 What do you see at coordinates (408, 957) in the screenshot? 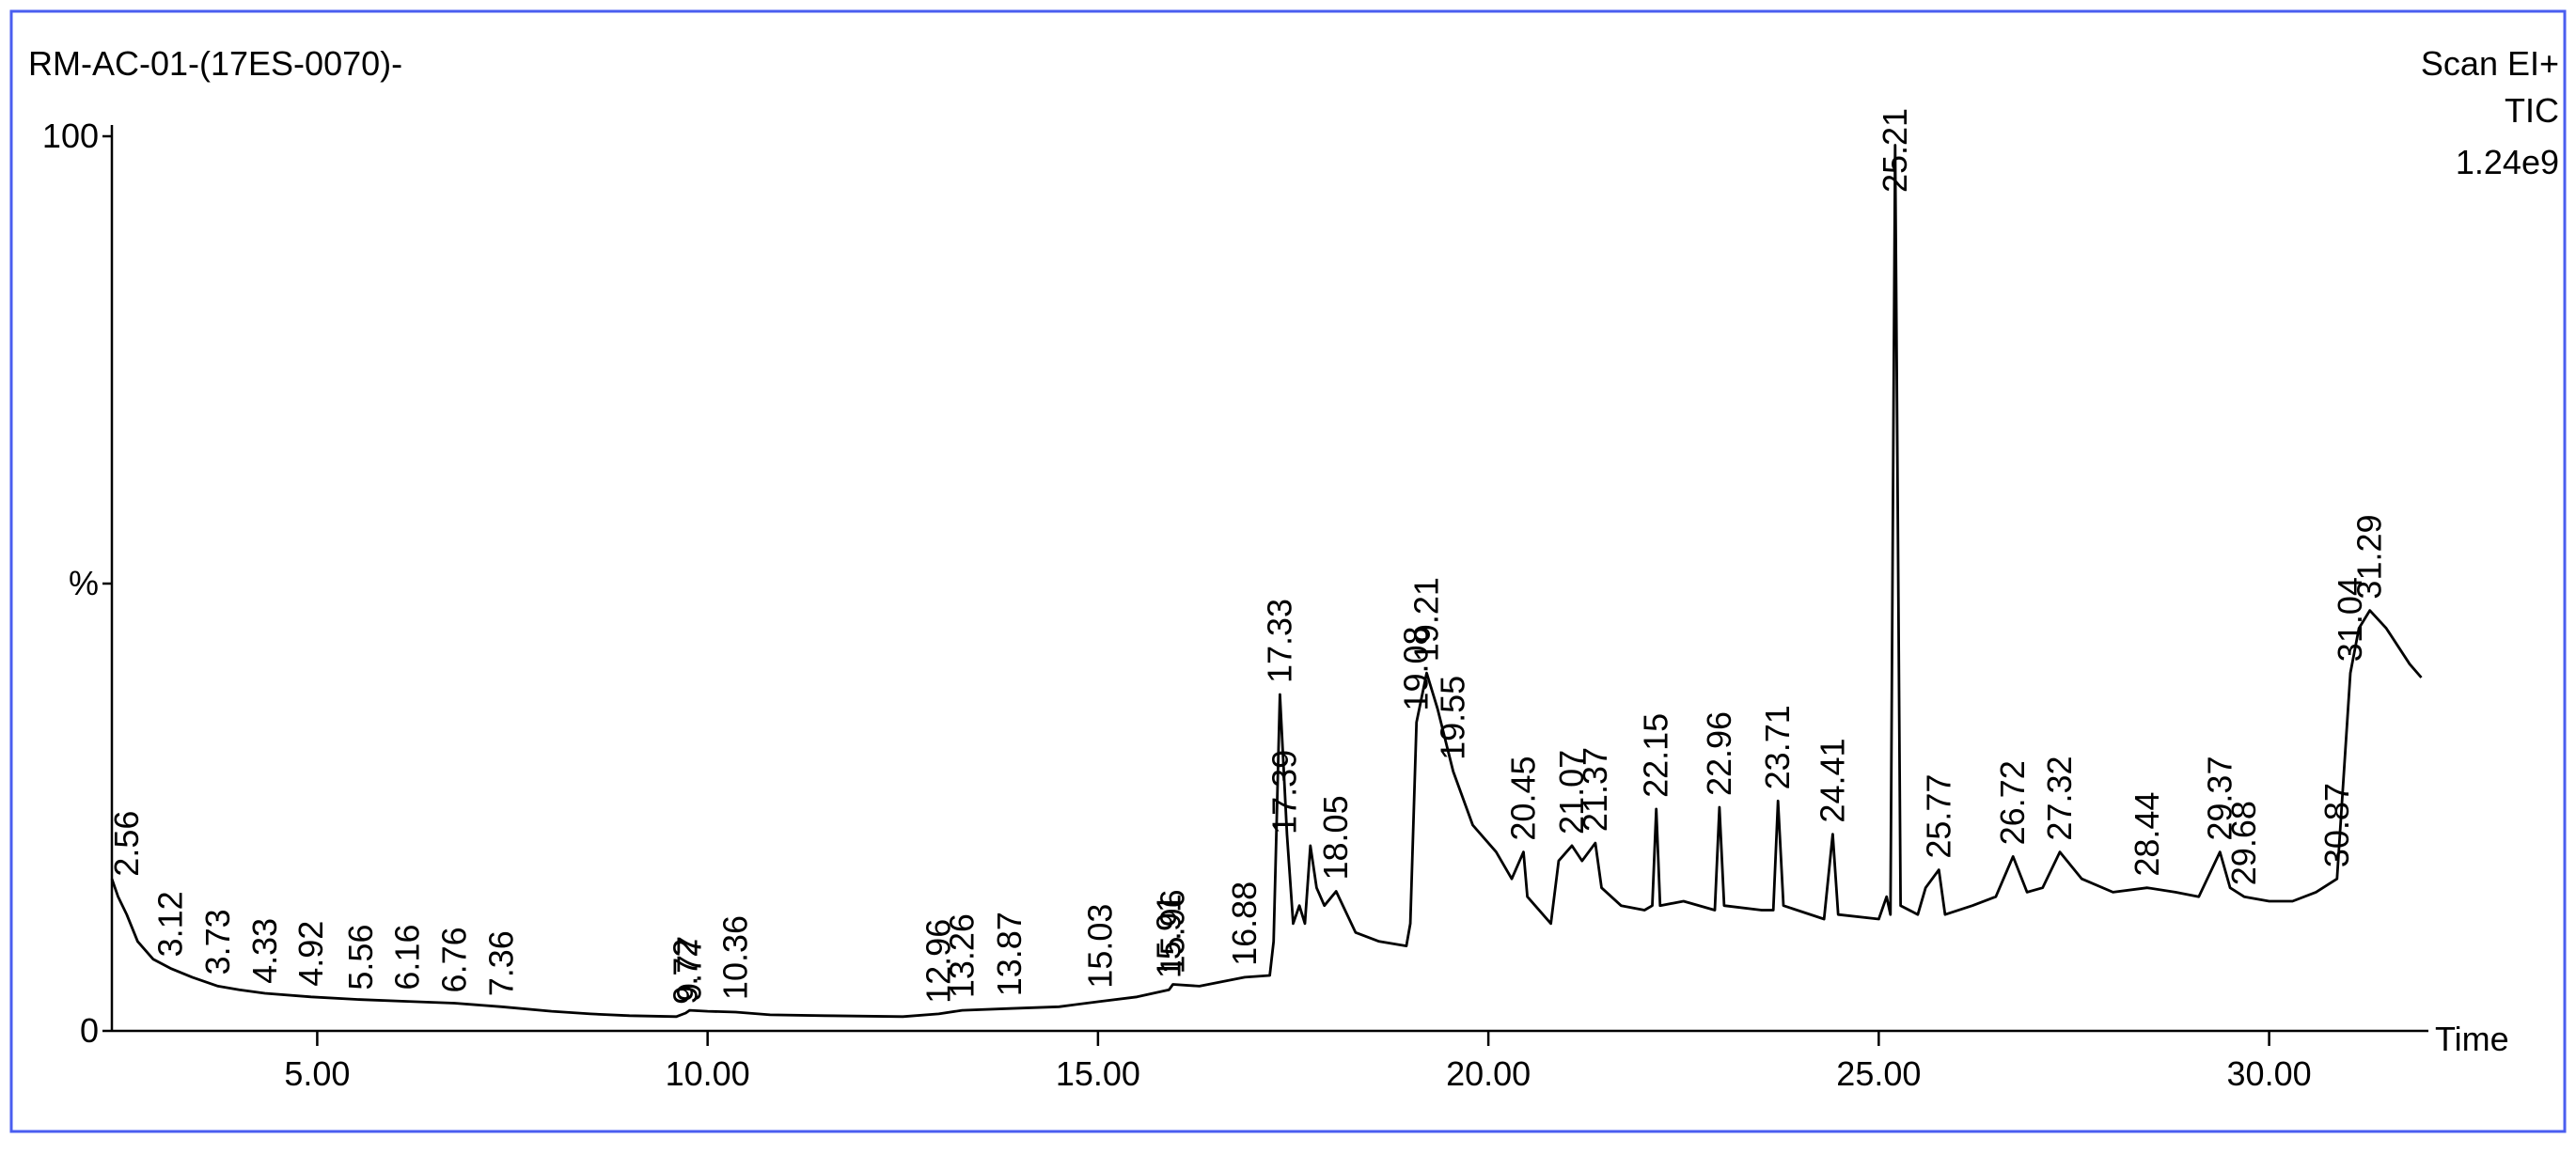
I see `peak-label: 6.16` at bounding box center [408, 957].